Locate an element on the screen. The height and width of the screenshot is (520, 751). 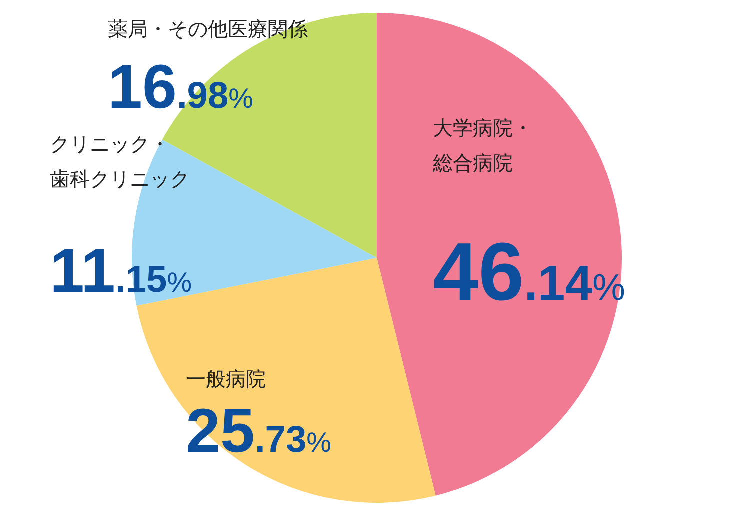
slice-label: 一般病院 is located at coordinates (226, 379).